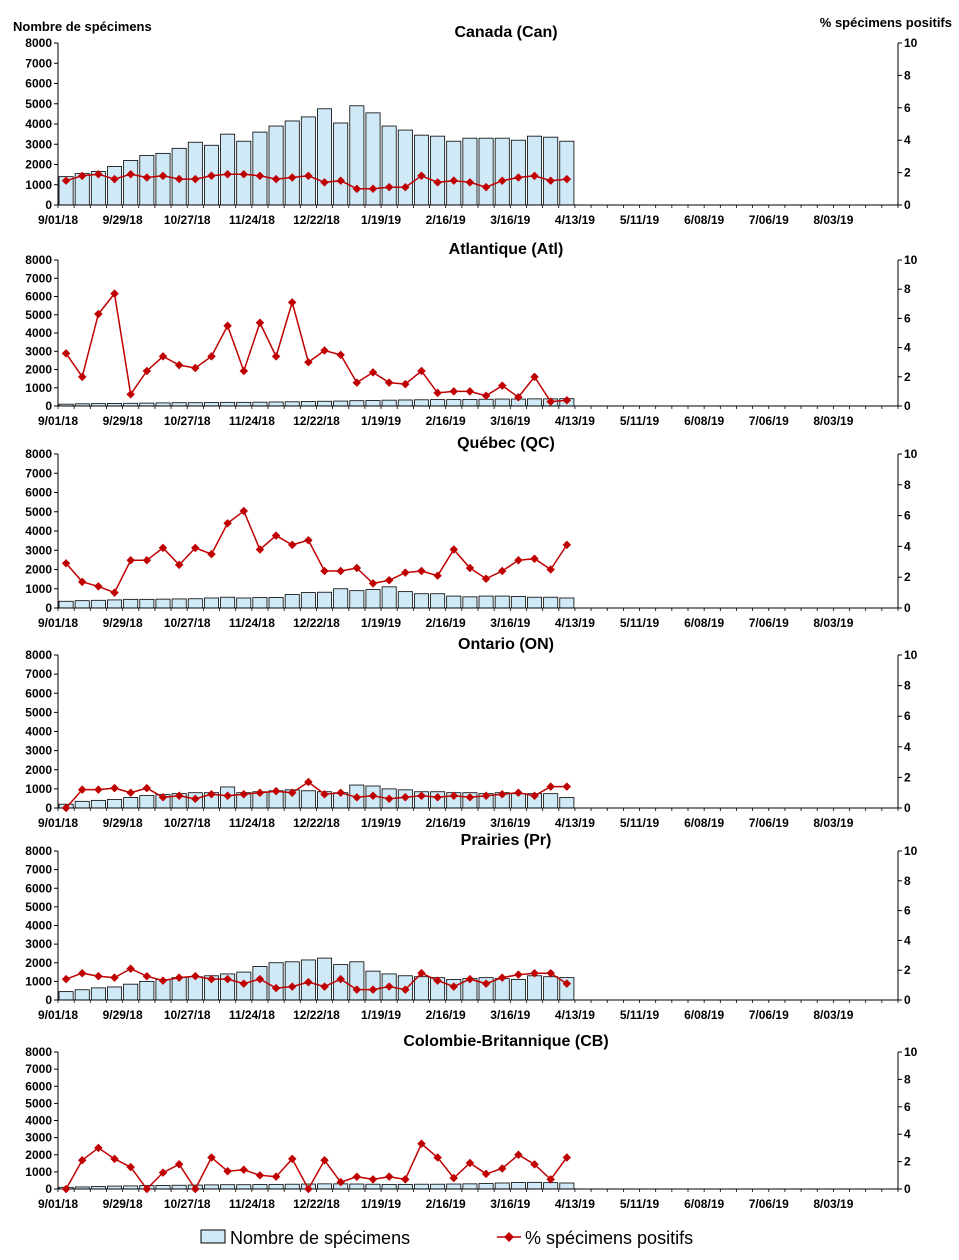 The width and height of the screenshot is (959, 1260). I want to click on y-tick-label-left: 5000, so click(38, 907).